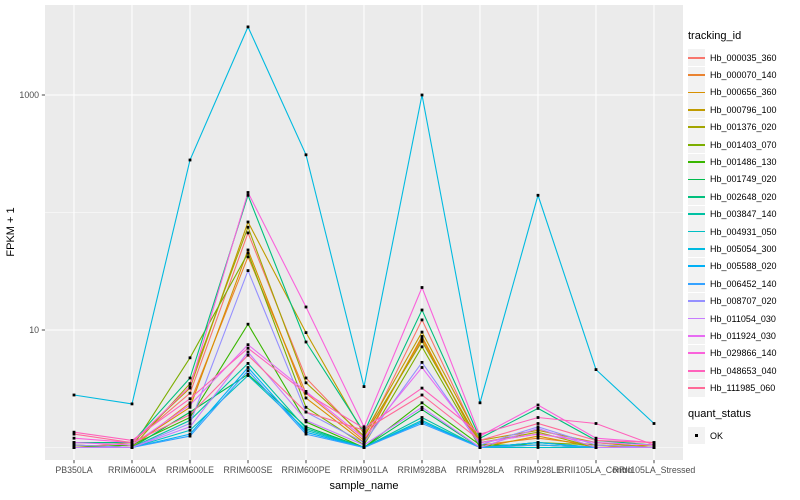 The height and width of the screenshot is (500, 800). I want to click on legend-item-label: Hb_004931_050, so click(743, 231).